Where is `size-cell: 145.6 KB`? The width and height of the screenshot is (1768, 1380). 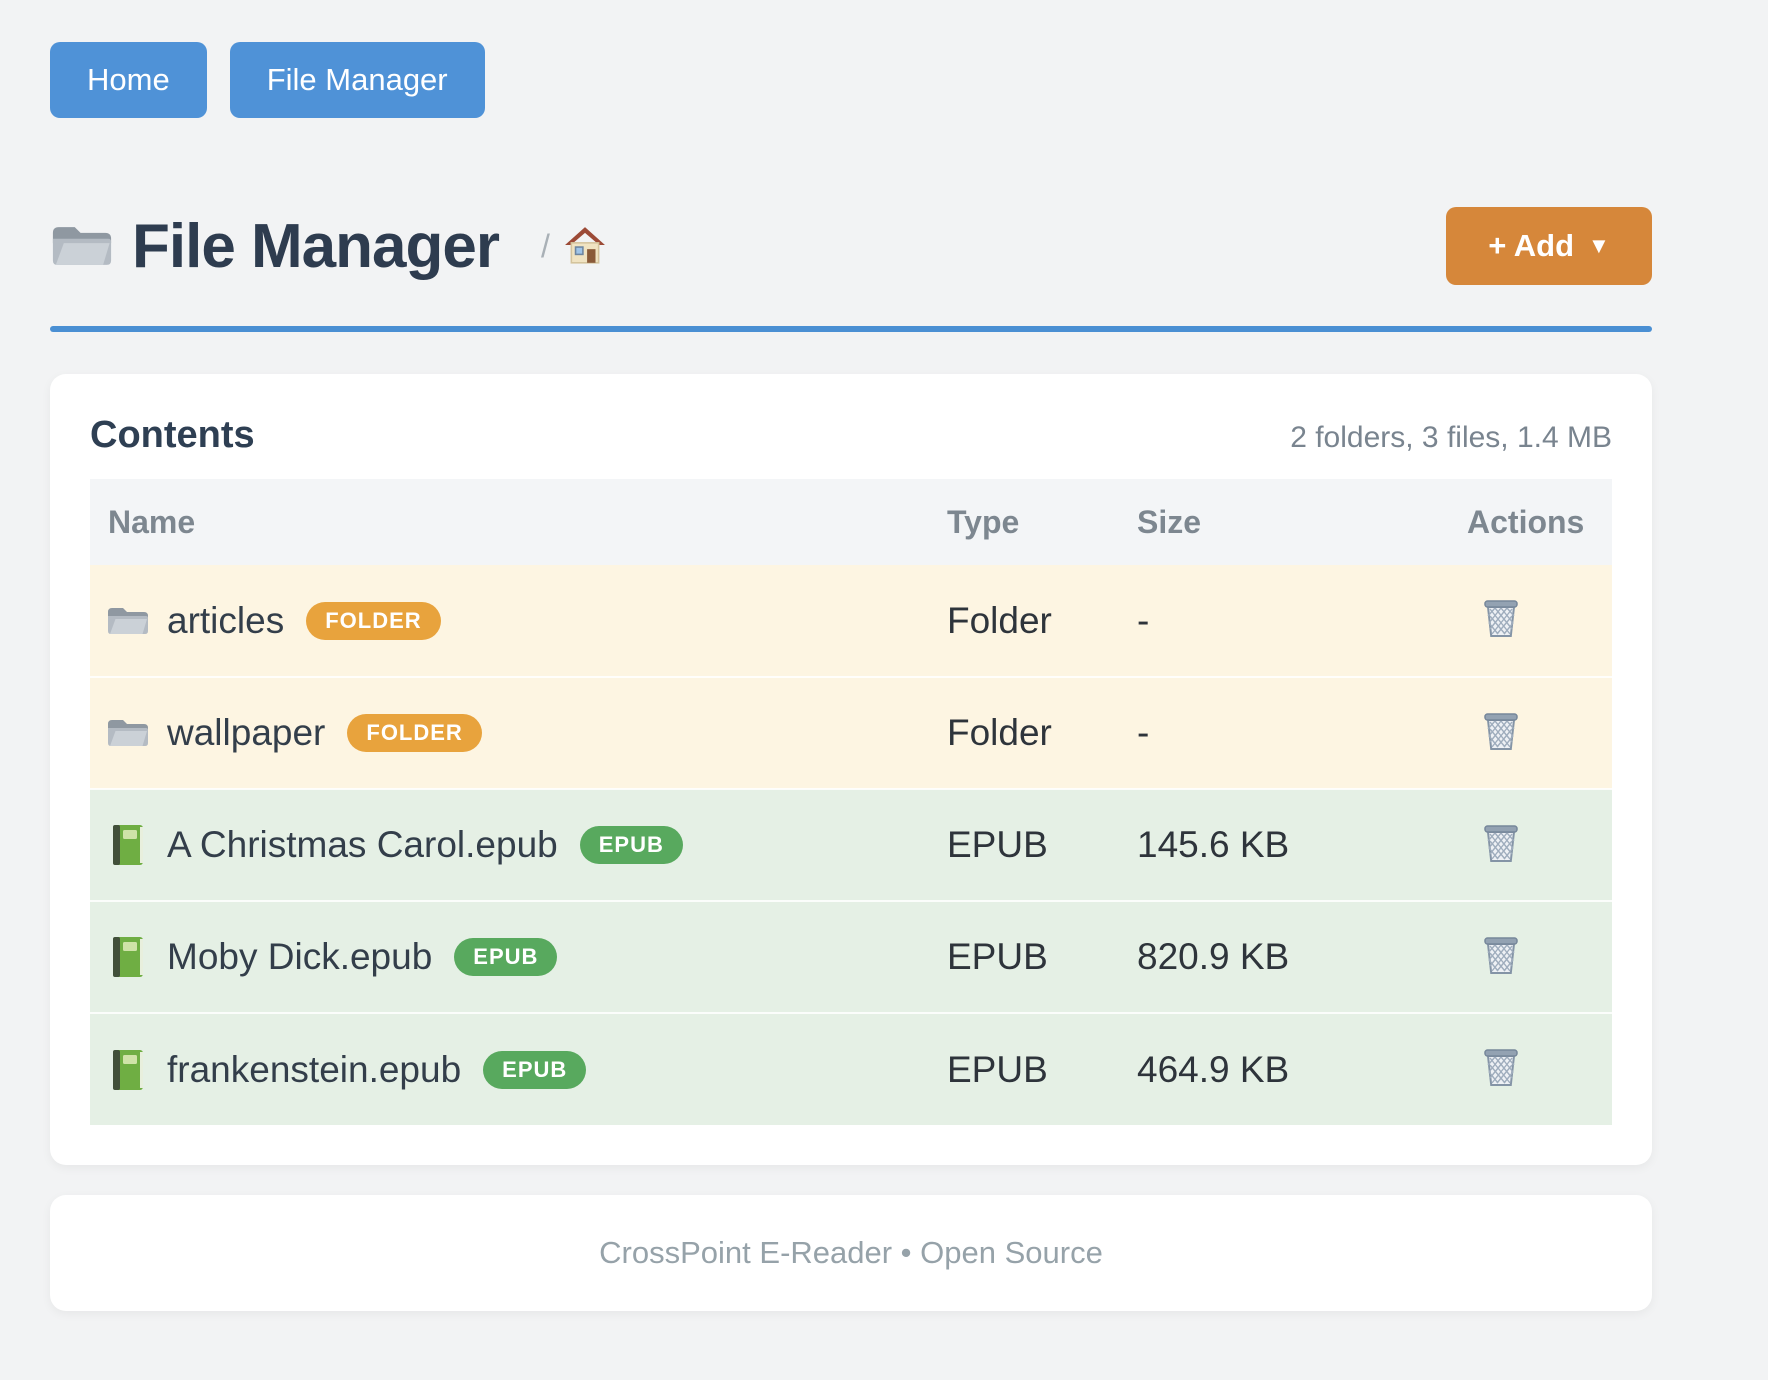 size-cell: 145.6 KB is located at coordinates (1213, 844).